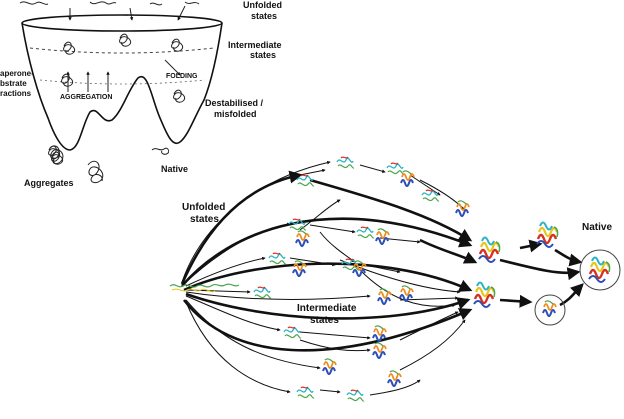 This screenshot has height=419, width=624. Describe the element at coordinates (262, 5) in the screenshot. I see `funnel-unfolded-label-1: Unfolded` at that location.